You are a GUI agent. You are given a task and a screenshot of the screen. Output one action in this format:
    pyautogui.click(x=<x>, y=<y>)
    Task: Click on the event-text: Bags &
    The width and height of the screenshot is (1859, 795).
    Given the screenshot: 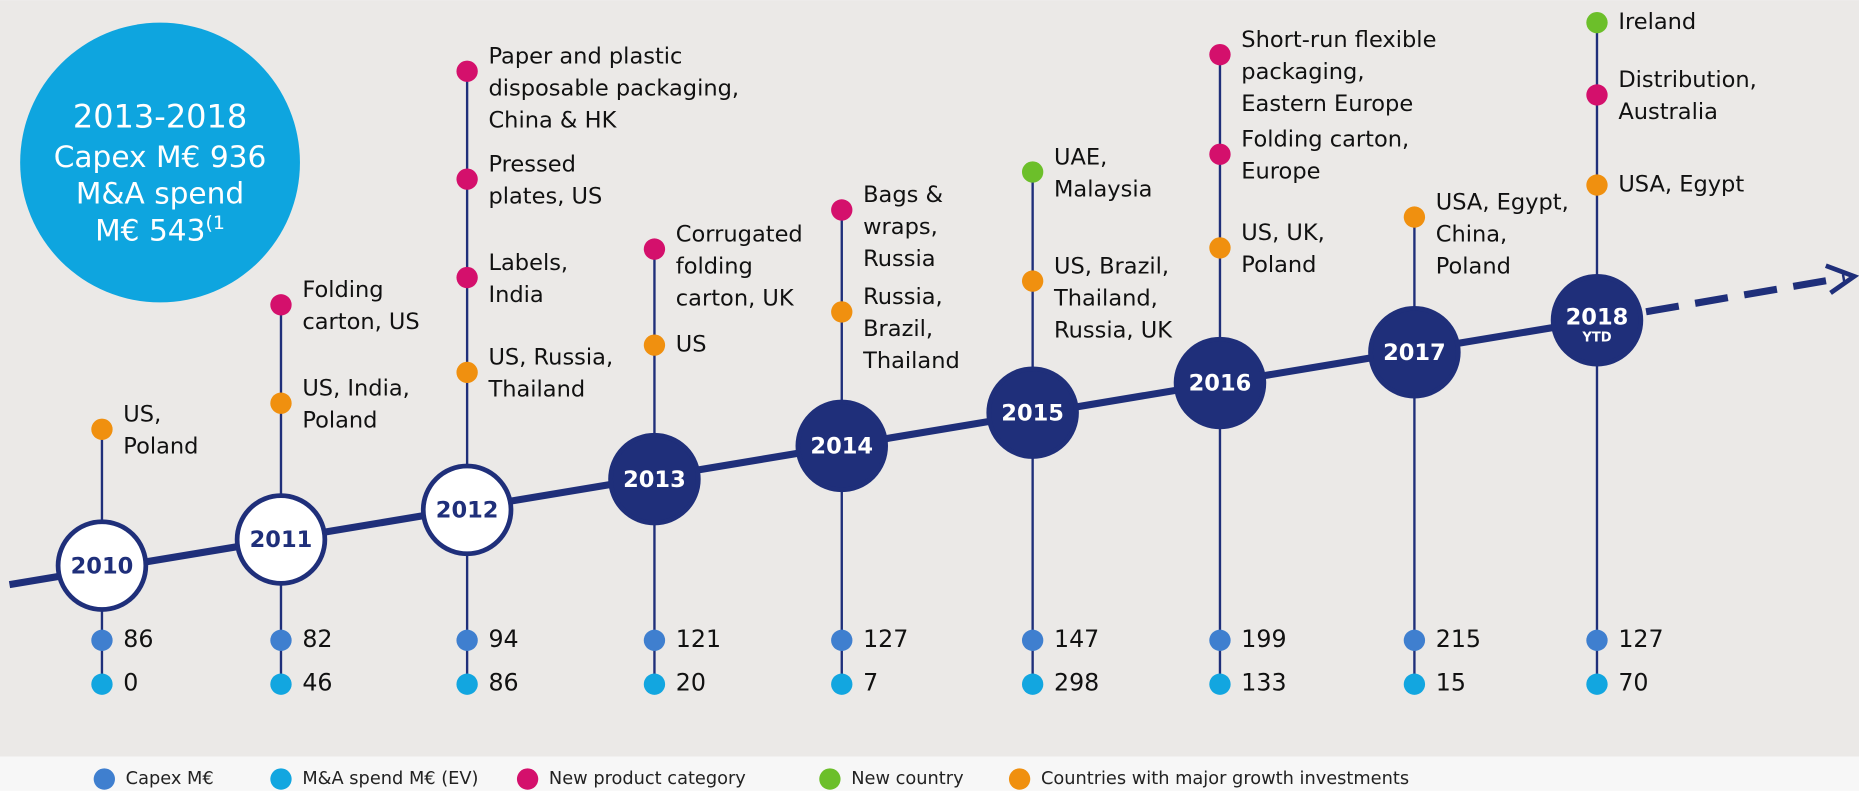 What is the action you would take?
    pyautogui.click(x=903, y=195)
    